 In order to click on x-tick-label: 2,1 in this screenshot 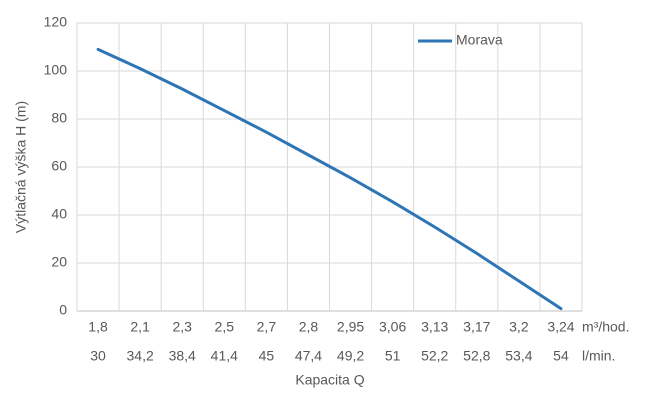, I will do `click(140, 327)`.